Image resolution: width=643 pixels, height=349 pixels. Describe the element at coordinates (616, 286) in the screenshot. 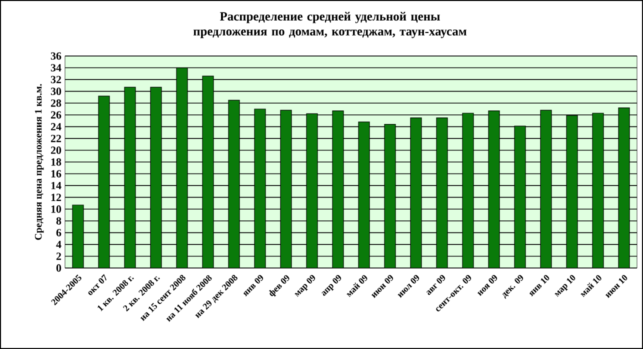

I see `x-tick-label: июн 10` at that location.